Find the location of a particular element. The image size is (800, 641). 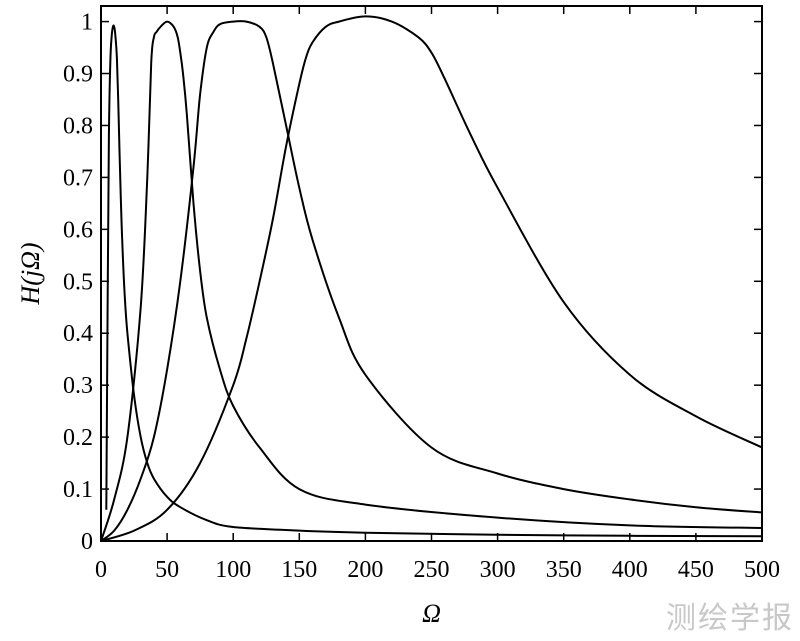

x-tick-label-10: 500 is located at coordinates (762, 570).